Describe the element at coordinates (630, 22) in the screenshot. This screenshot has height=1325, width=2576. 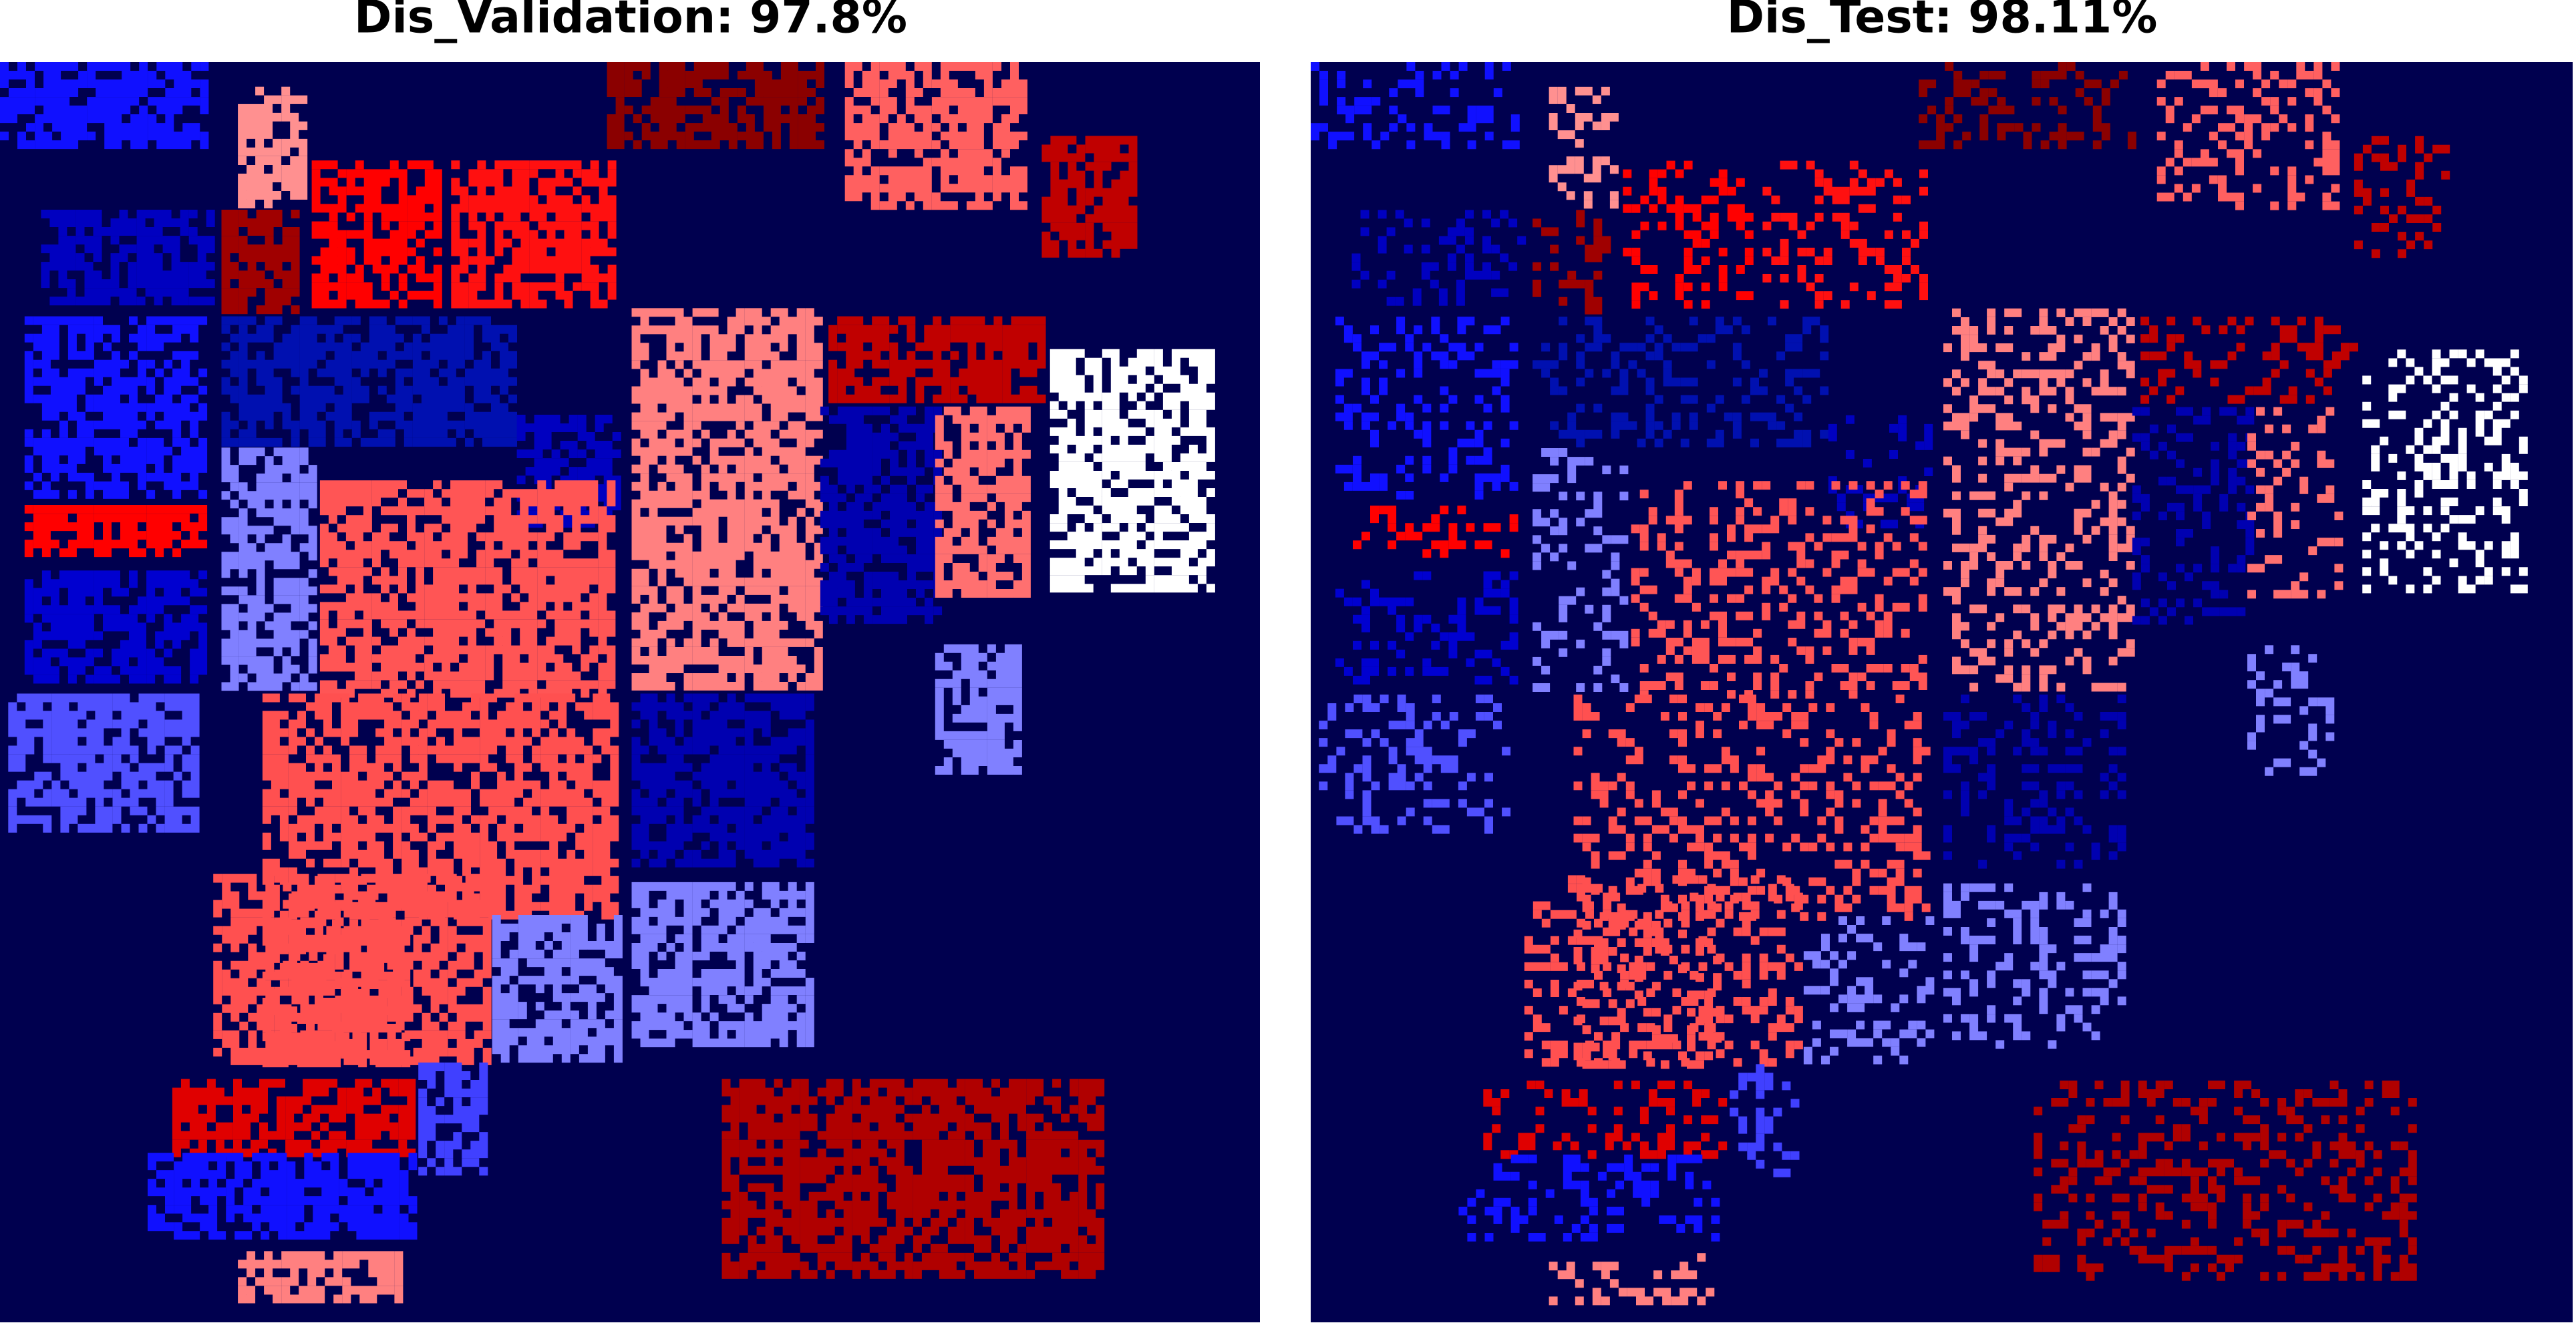
I see `panel-title: Dis_Validation: 97.8%` at that location.